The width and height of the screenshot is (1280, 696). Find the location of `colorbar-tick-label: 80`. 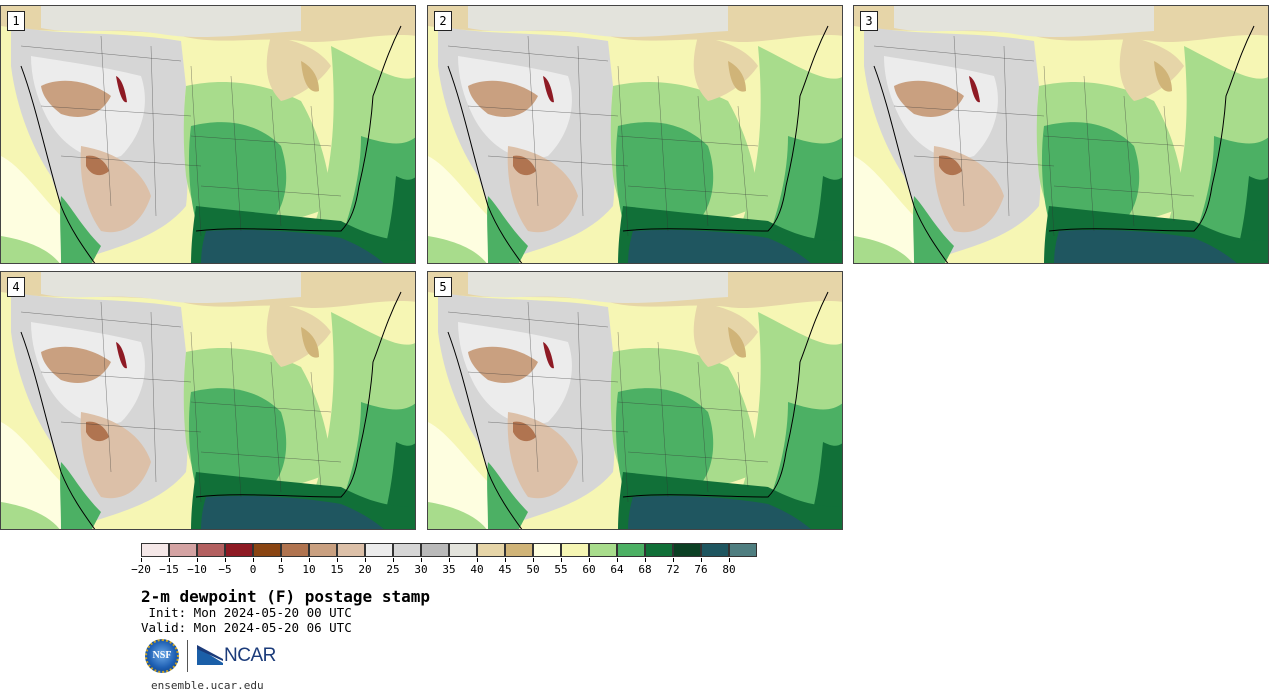

colorbar-tick-label: 80 is located at coordinates (729, 569).